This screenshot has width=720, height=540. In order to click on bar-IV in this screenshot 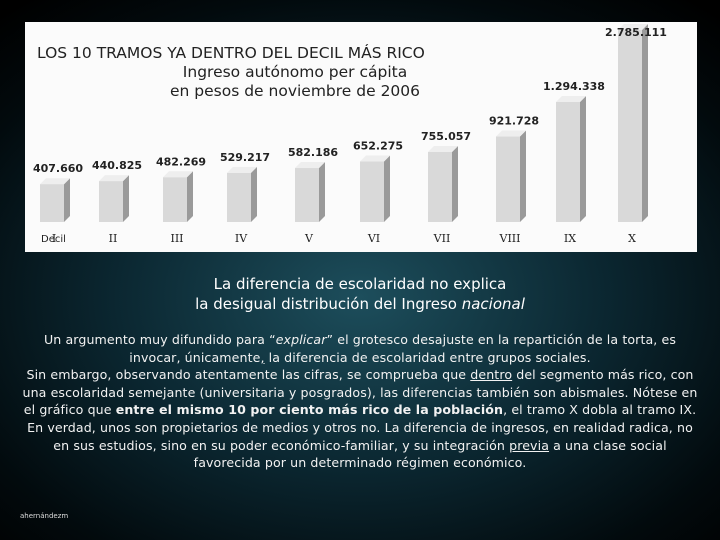, I will do `click(239, 197)`.